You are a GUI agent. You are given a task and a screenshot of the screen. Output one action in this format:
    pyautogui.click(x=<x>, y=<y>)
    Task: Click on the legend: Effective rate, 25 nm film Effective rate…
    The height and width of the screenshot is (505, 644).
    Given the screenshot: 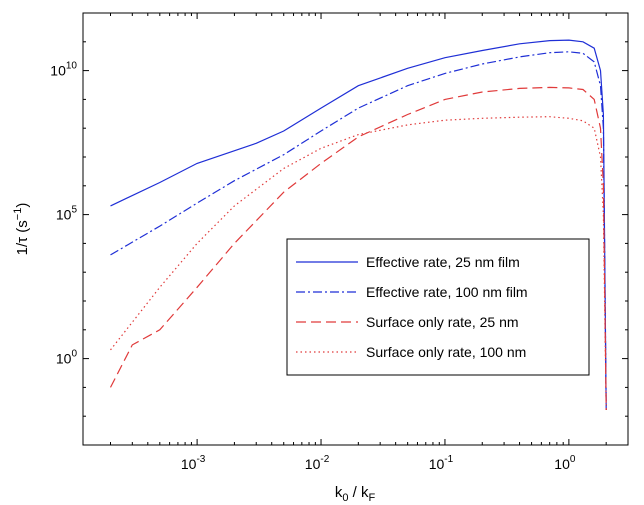 What is the action you would take?
    pyautogui.click(x=438, y=307)
    